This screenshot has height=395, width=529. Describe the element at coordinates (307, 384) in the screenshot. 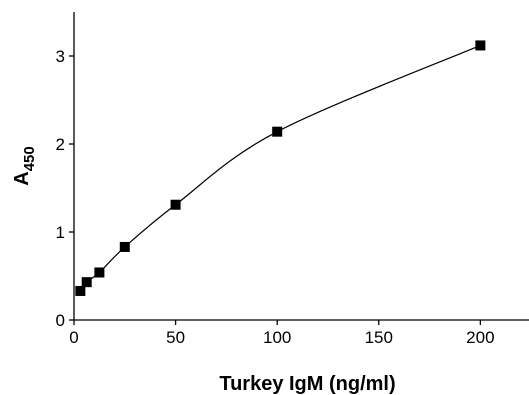

I see `x-axis-title: Turkey IgM (ng/ml)` at that location.